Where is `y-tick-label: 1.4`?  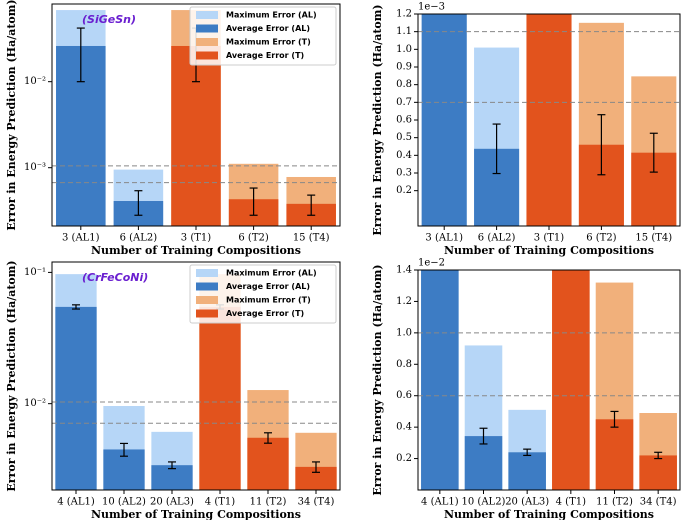 y-tick-label: 1.4 is located at coordinates (404, 270).